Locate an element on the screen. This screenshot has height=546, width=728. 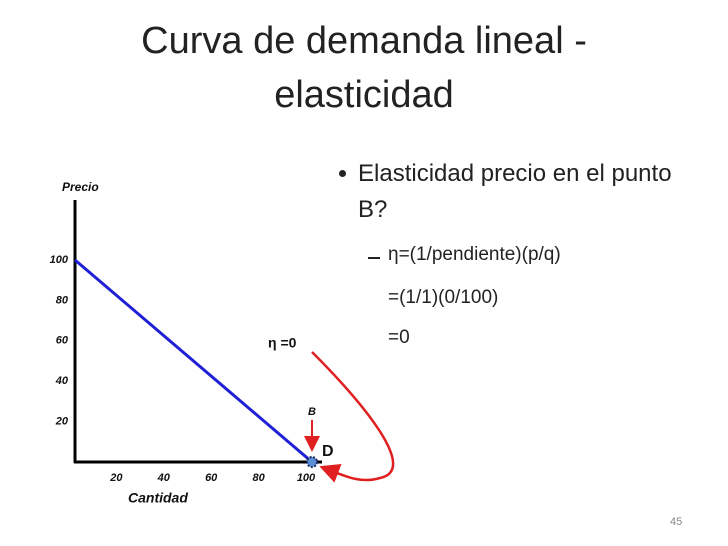
y-tick-label: 80 is located at coordinates (62, 300).